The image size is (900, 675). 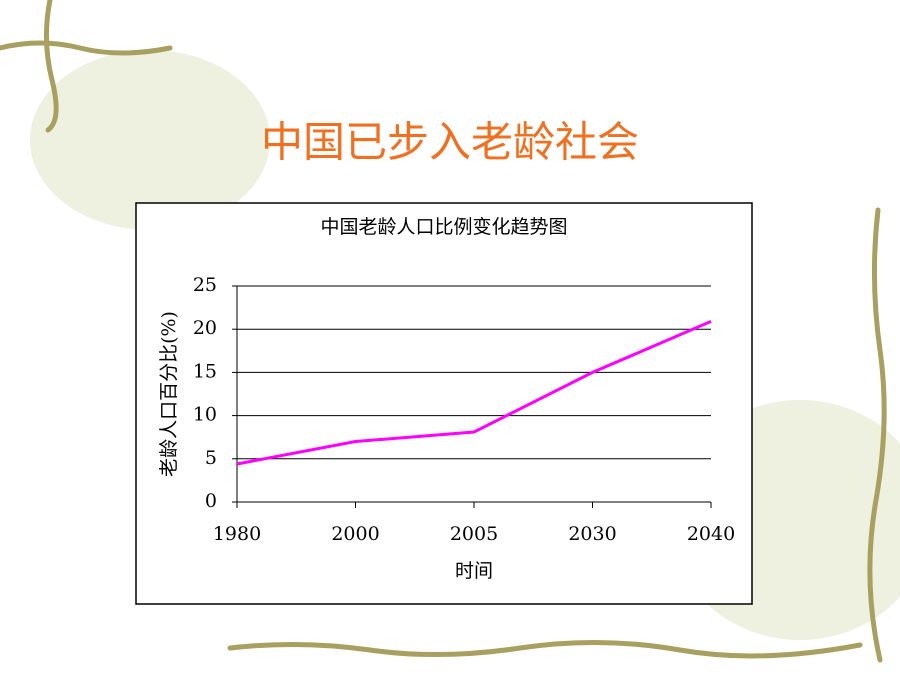 I want to click on data-line, so click(x=474, y=393).